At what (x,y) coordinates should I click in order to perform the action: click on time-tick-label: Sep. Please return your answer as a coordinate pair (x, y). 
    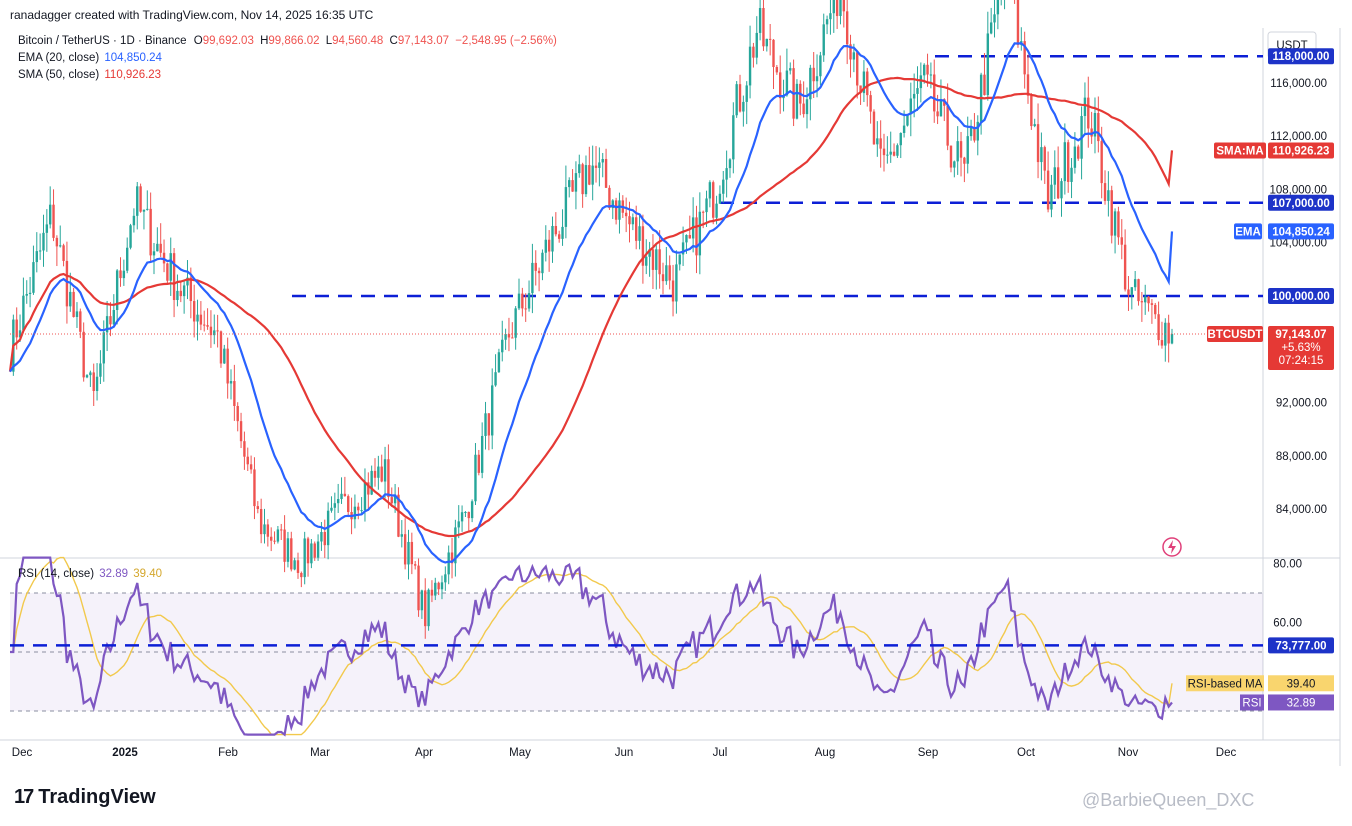
    Looking at the image, I should click on (928, 753).